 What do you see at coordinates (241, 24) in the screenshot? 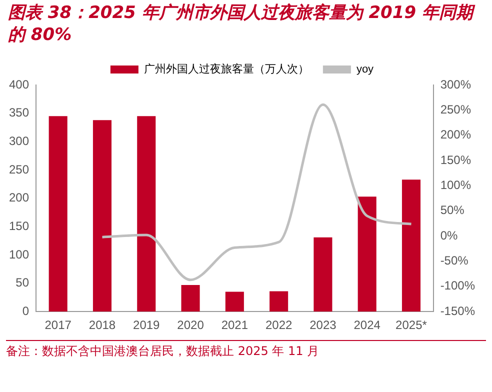
I see `chart-title: 图表 38：2025 年广州市外国人过夜旅客量为 2019 年同期的 80%` at bounding box center [241, 24].